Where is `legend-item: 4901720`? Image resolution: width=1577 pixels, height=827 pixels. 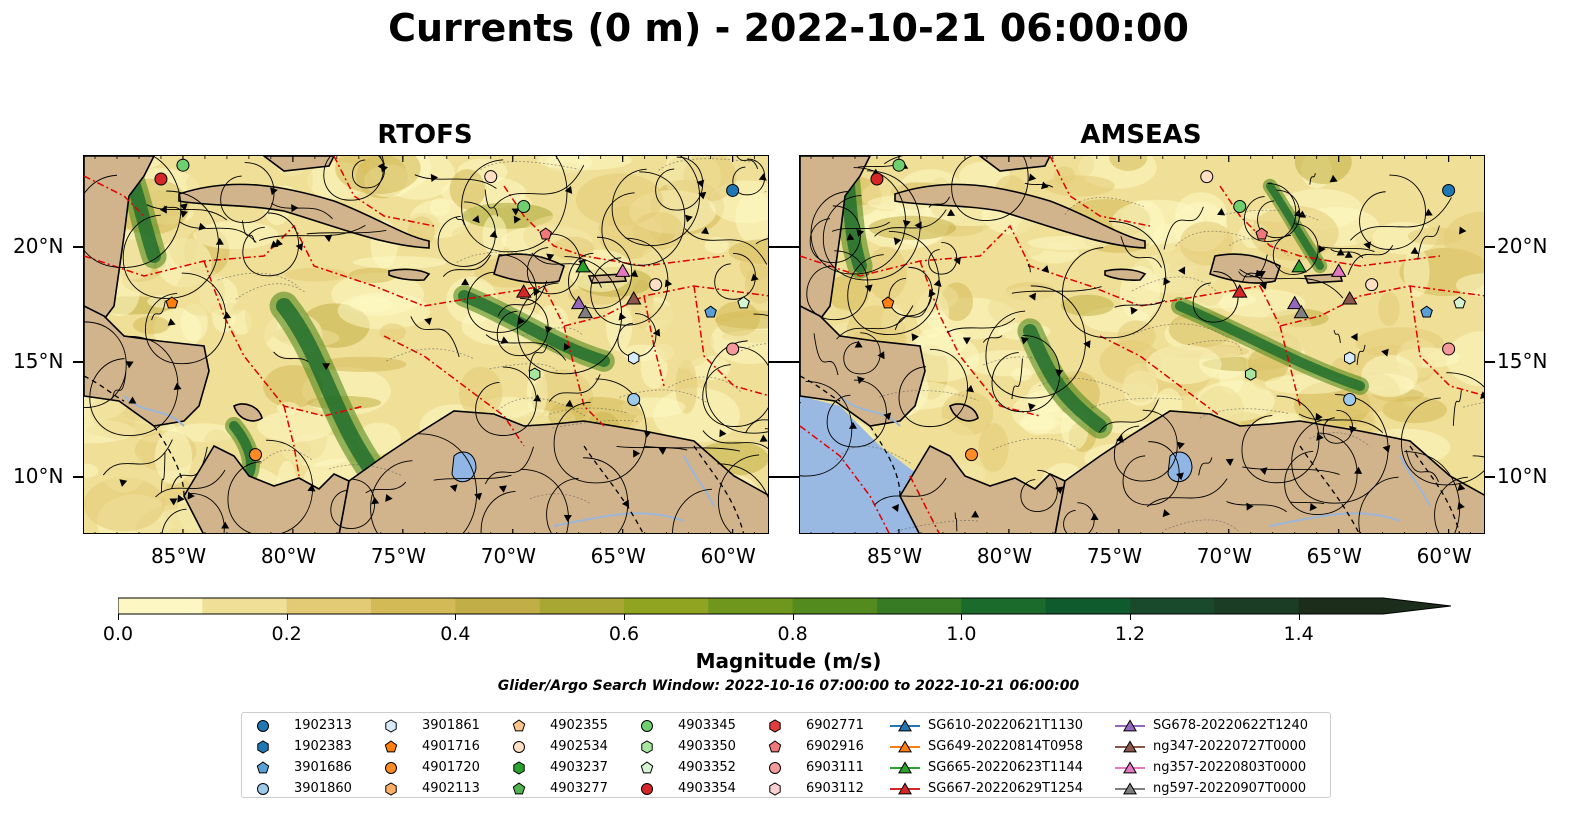 legend-item: 4901720 is located at coordinates (431, 767).